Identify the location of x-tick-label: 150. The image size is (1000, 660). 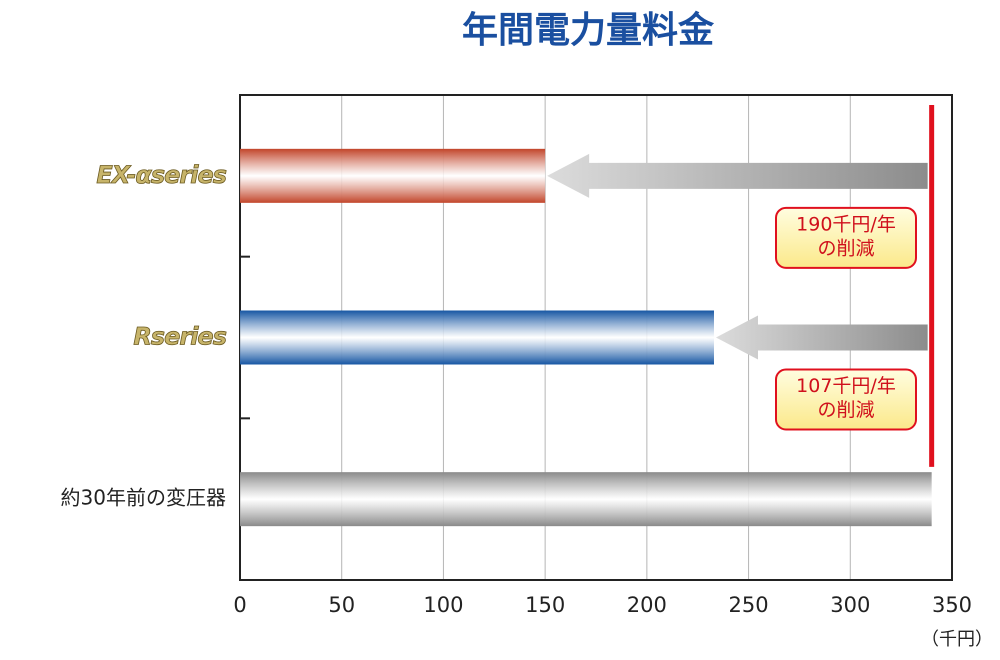
(545, 605).